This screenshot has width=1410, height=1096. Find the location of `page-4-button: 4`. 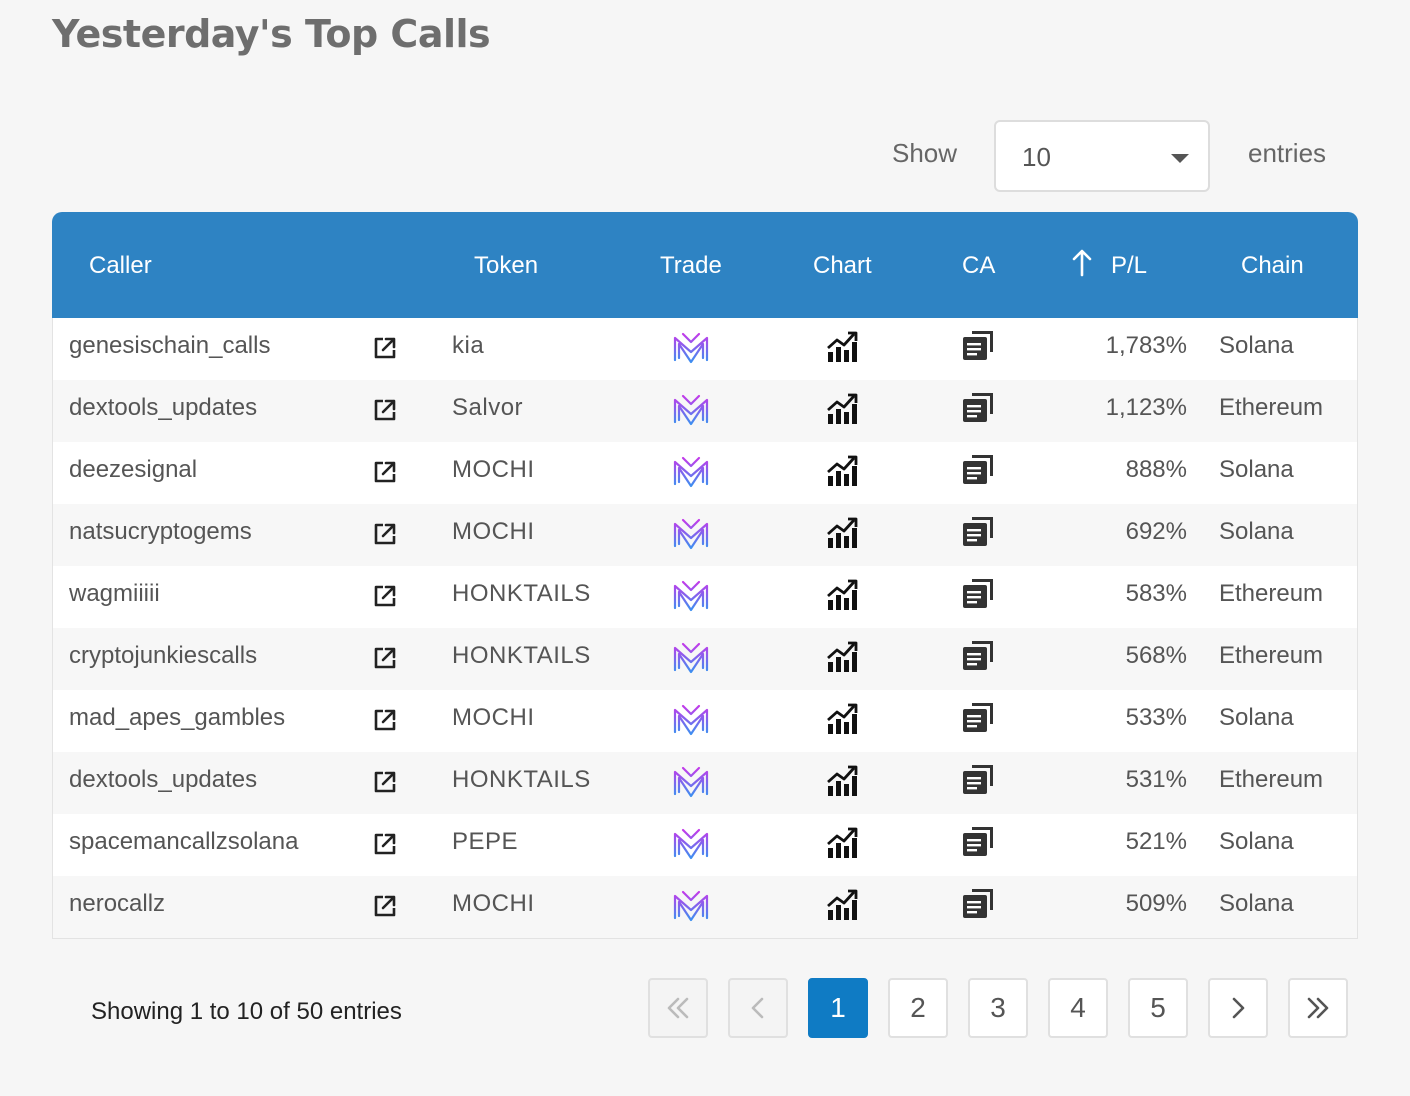

page-4-button: 4 is located at coordinates (1078, 1008).